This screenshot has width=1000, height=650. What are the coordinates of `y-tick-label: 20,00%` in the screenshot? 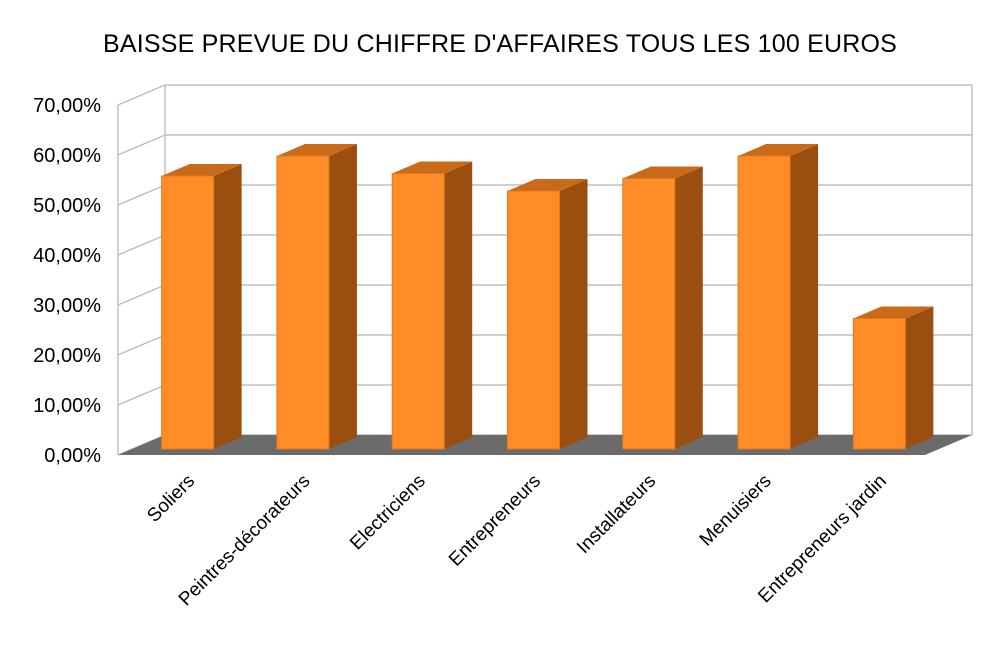 It's located at (67, 356).